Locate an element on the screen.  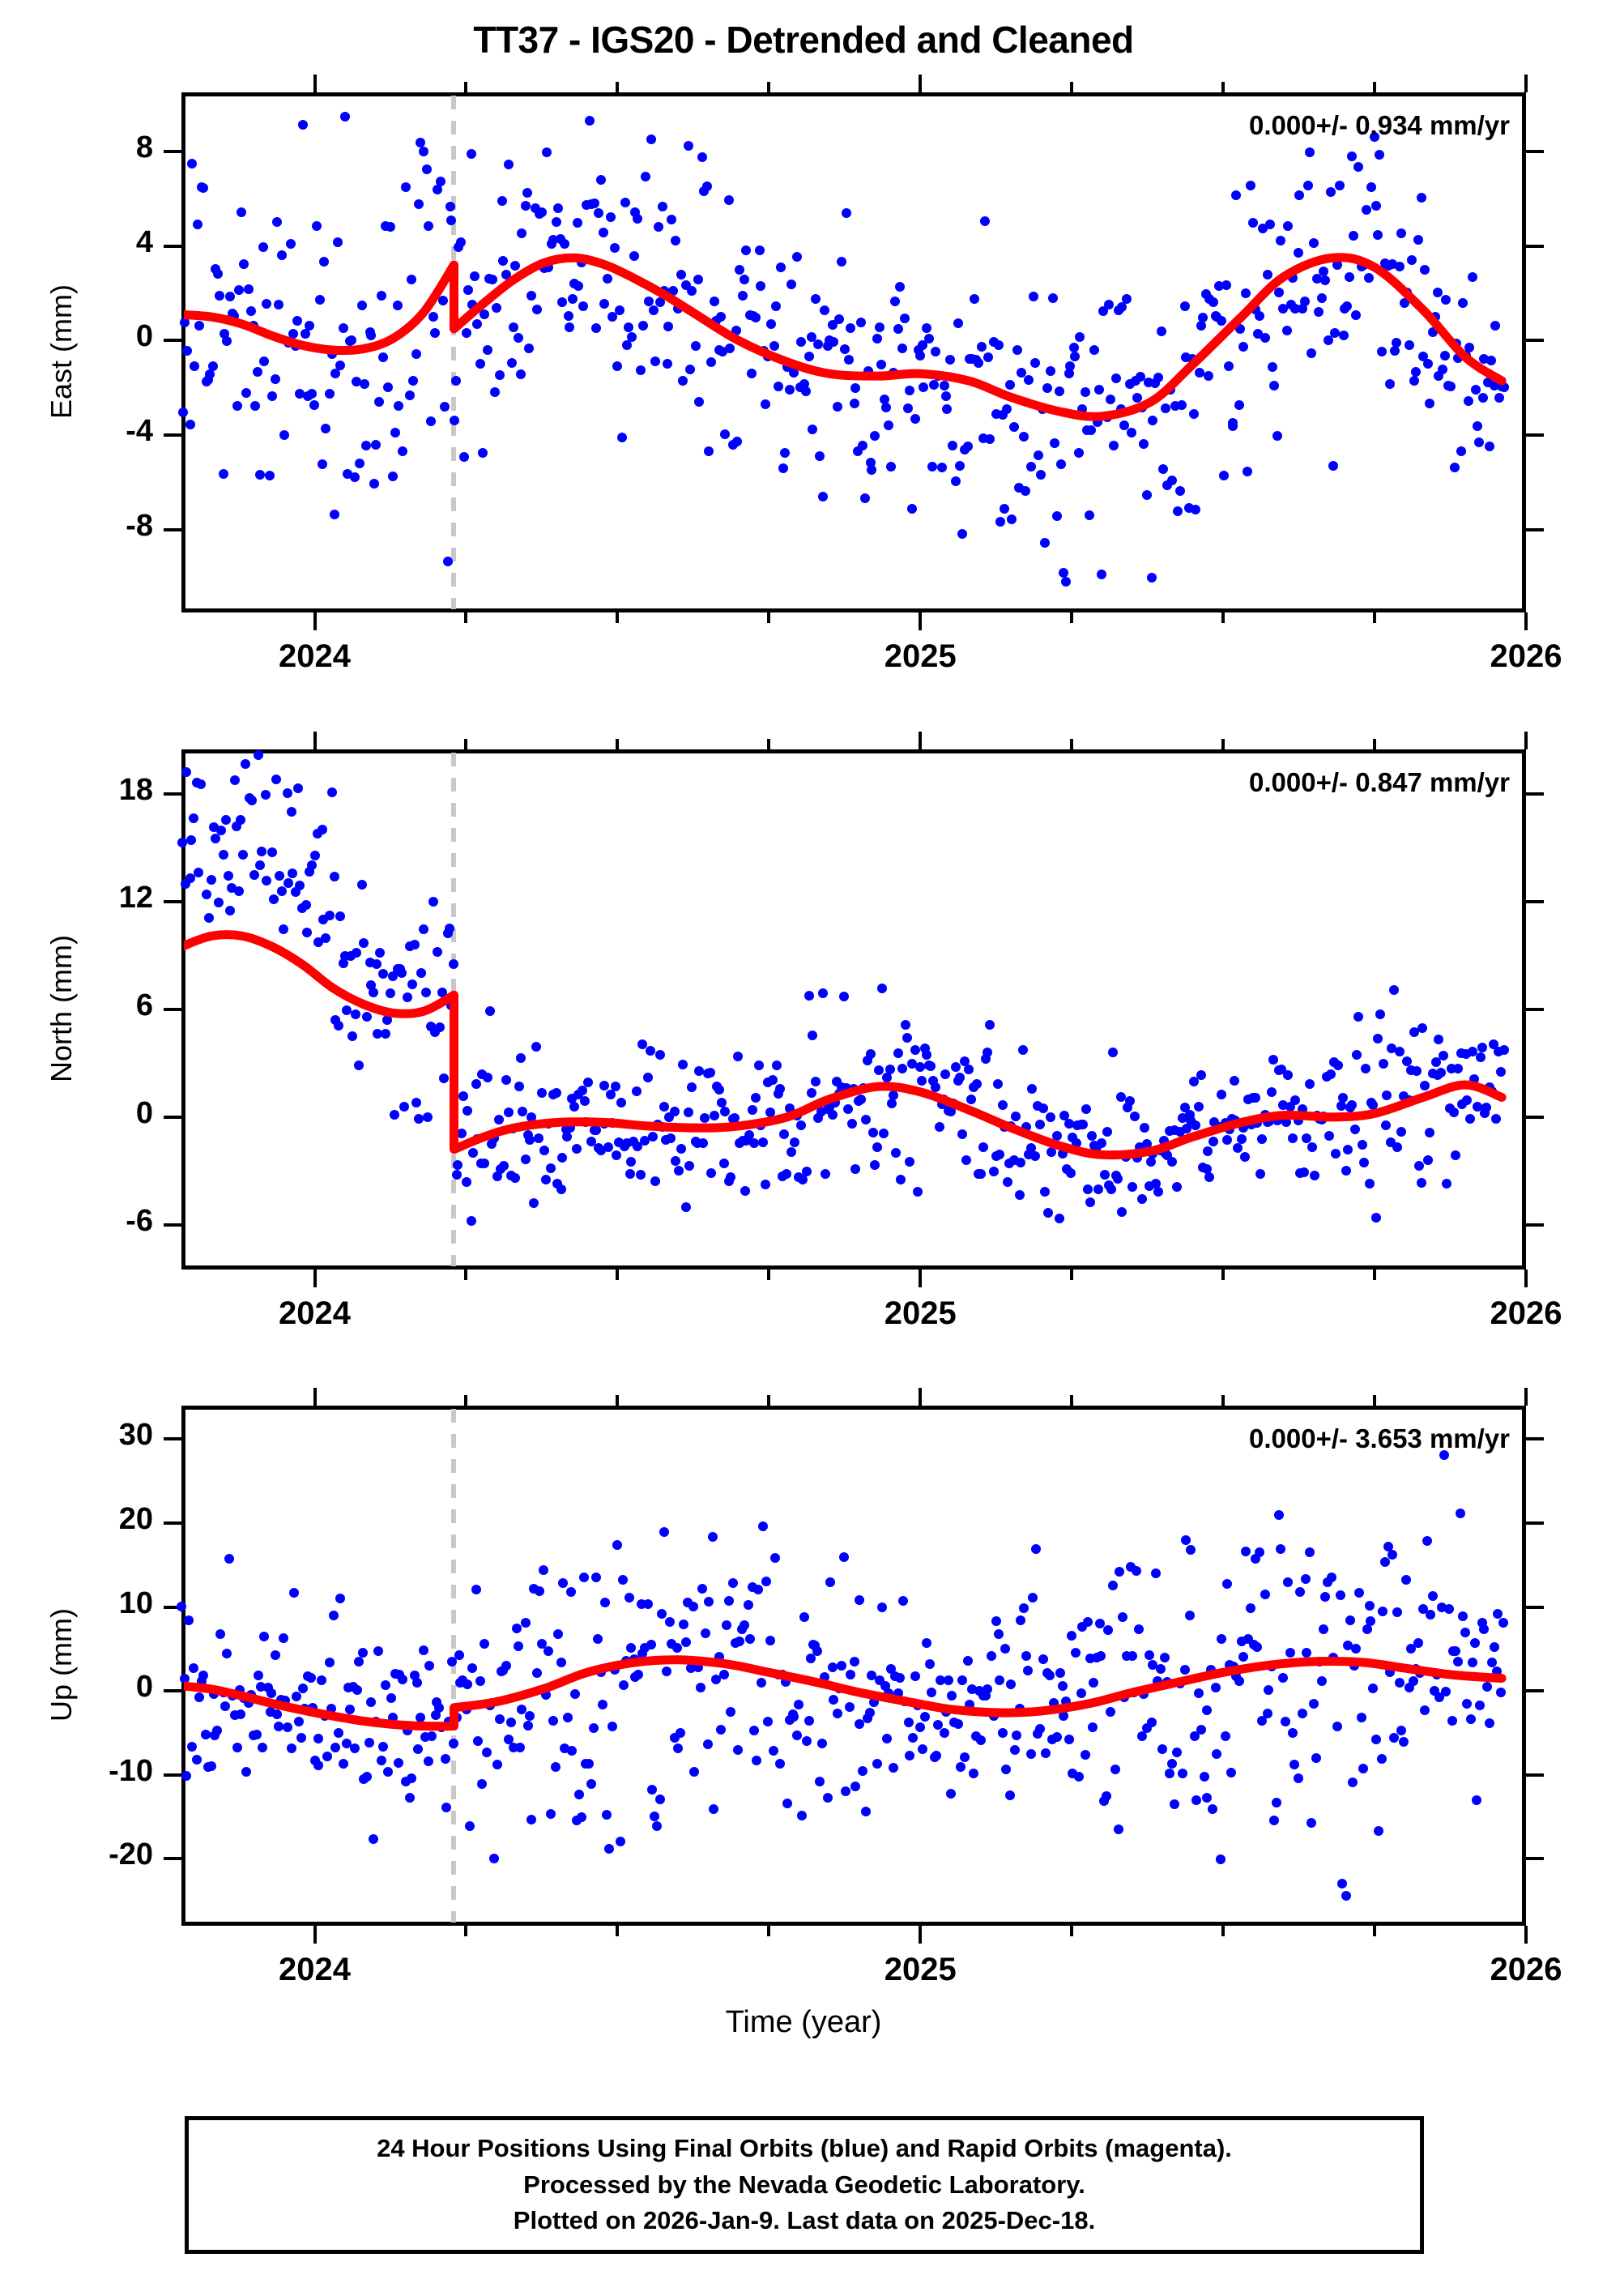
x-tick-up-2024 is located at coordinates (315, 1935).